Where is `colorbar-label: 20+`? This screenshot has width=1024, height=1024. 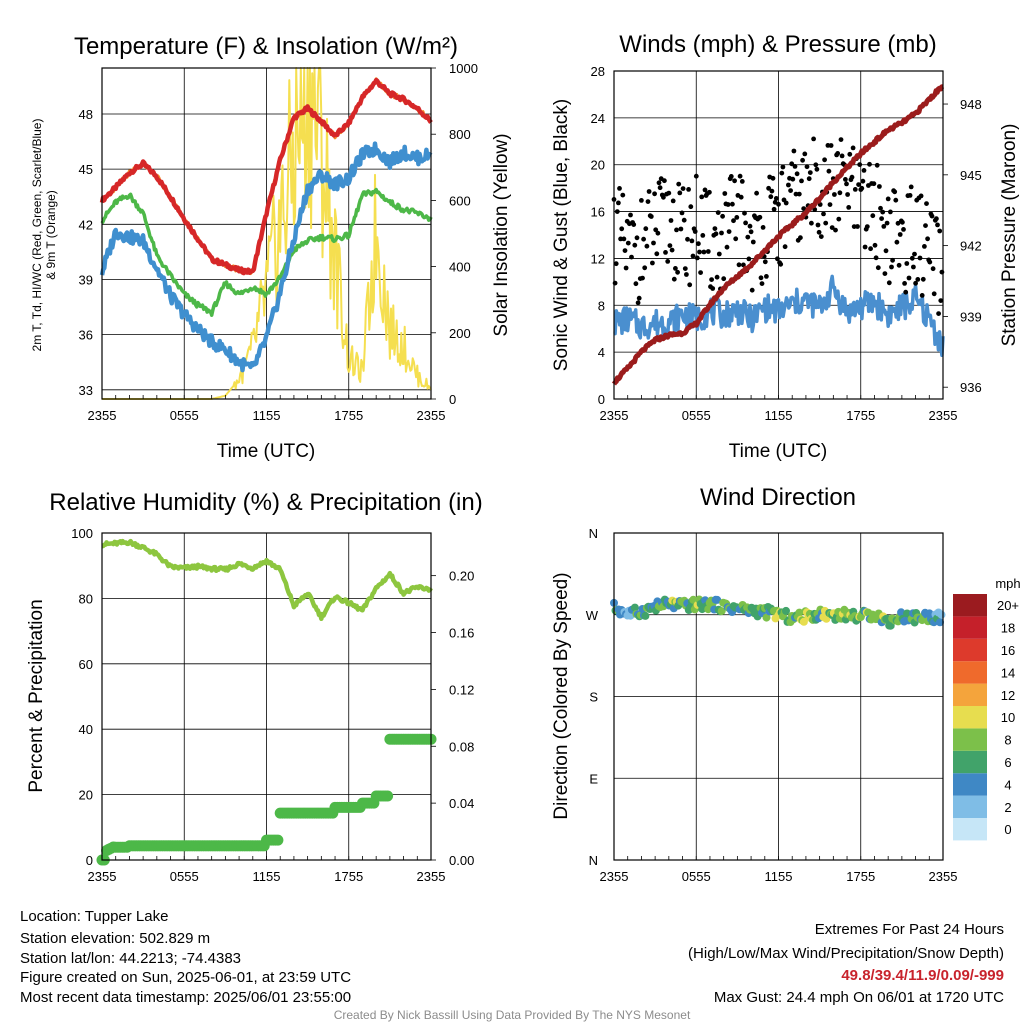 colorbar-label: 20+ is located at coordinates (1008, 605).